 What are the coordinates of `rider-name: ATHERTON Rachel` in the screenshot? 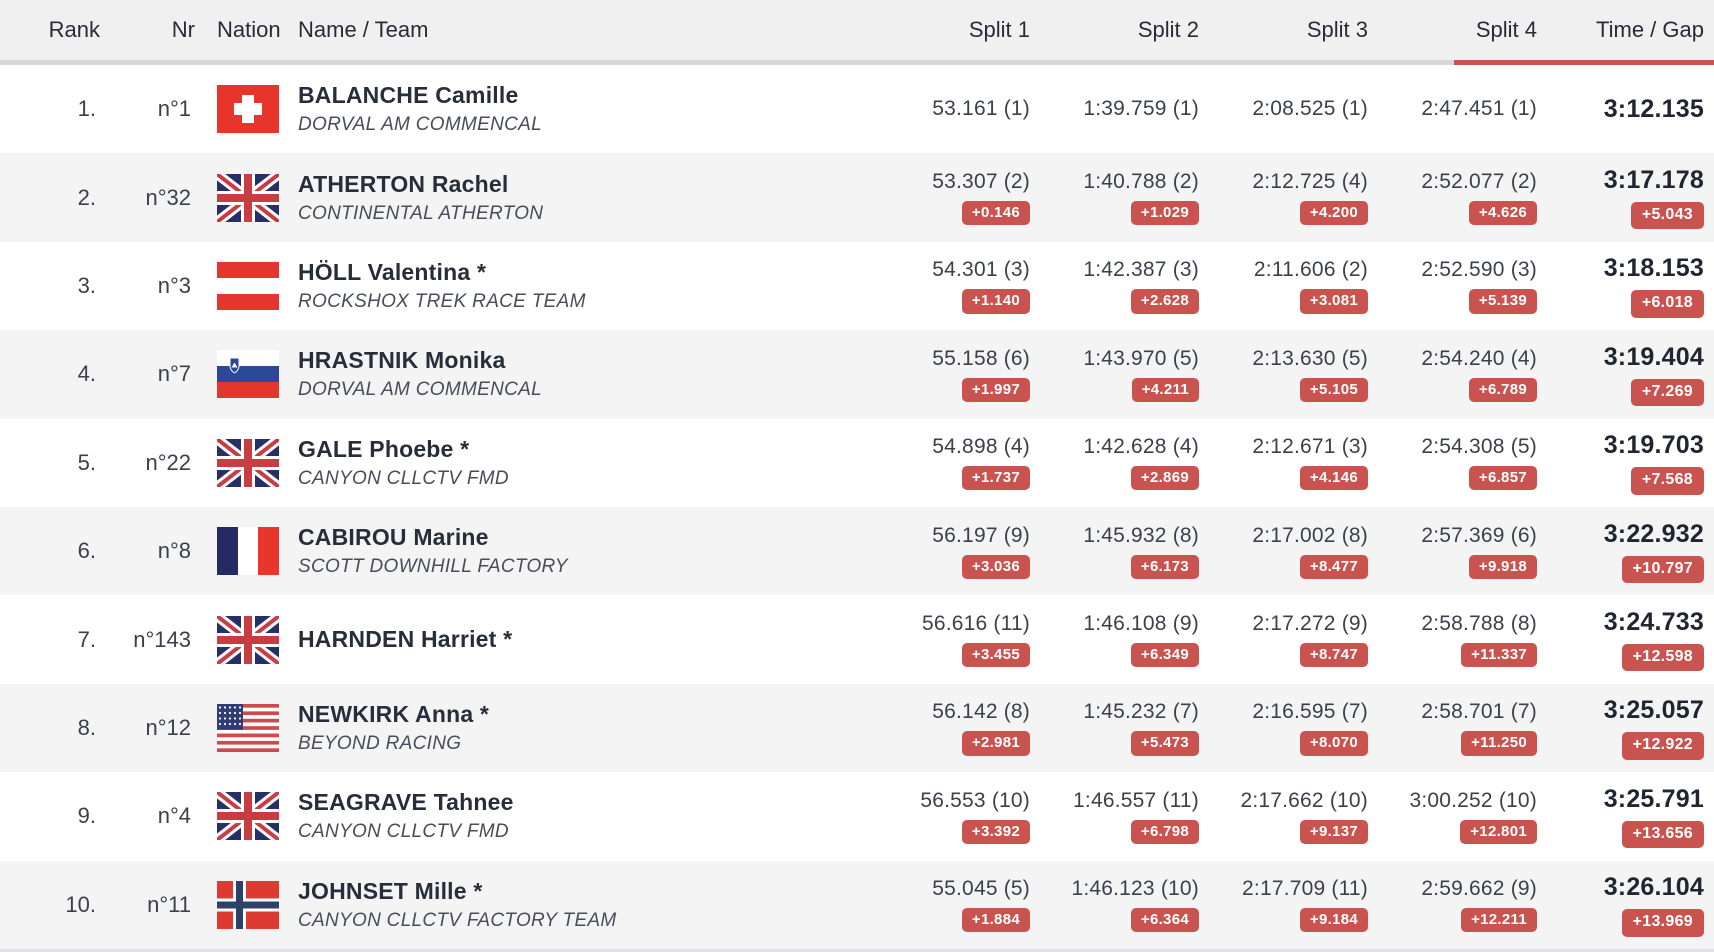 It's located at (403, 183).